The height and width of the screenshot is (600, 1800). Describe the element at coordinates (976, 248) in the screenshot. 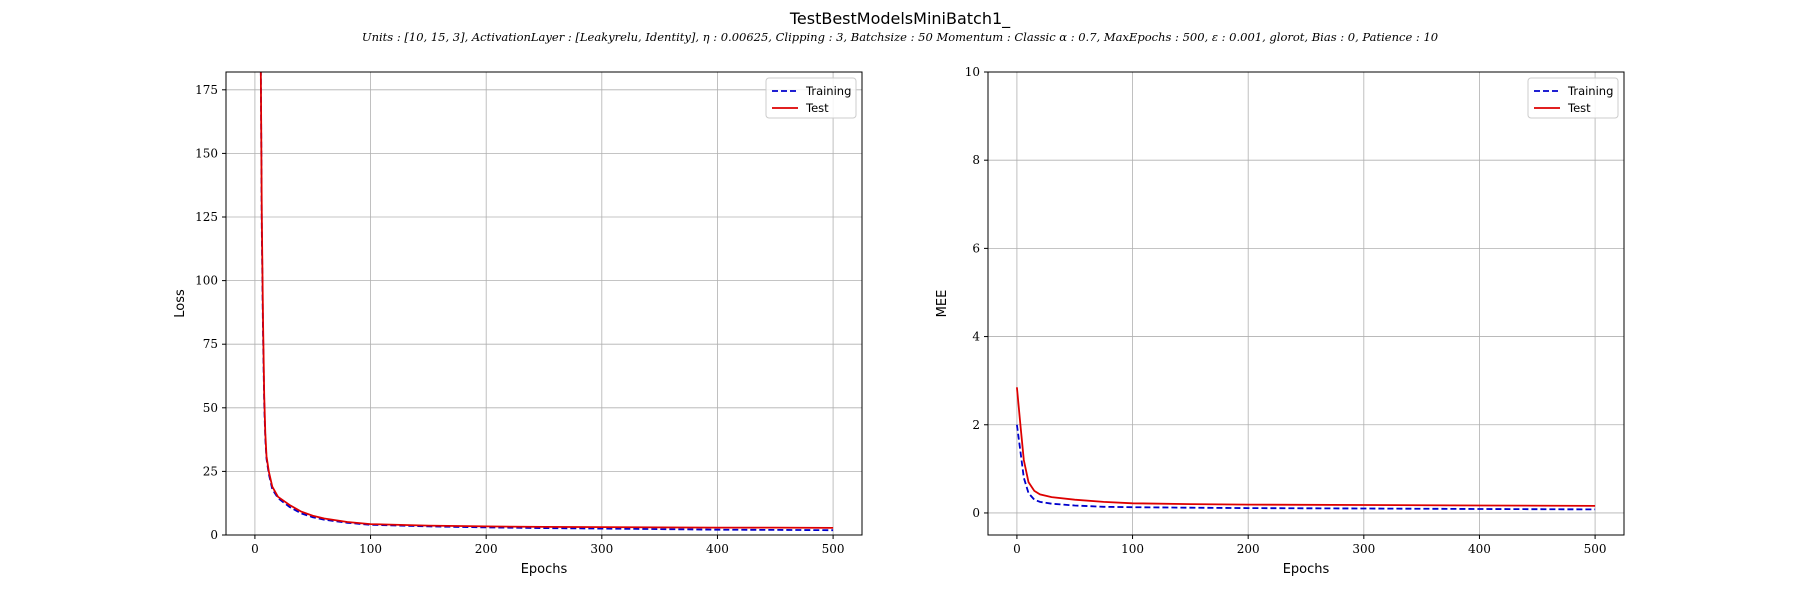

I see `y-tick-label: 6` at that location.